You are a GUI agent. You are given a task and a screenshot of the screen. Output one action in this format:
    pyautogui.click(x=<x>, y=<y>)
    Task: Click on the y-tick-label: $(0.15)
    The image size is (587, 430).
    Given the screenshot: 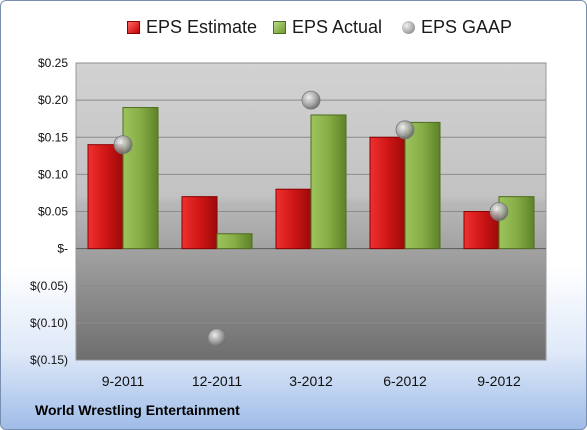 What is the action you would take?
    pyautogui.click(x=49, y=360)
    